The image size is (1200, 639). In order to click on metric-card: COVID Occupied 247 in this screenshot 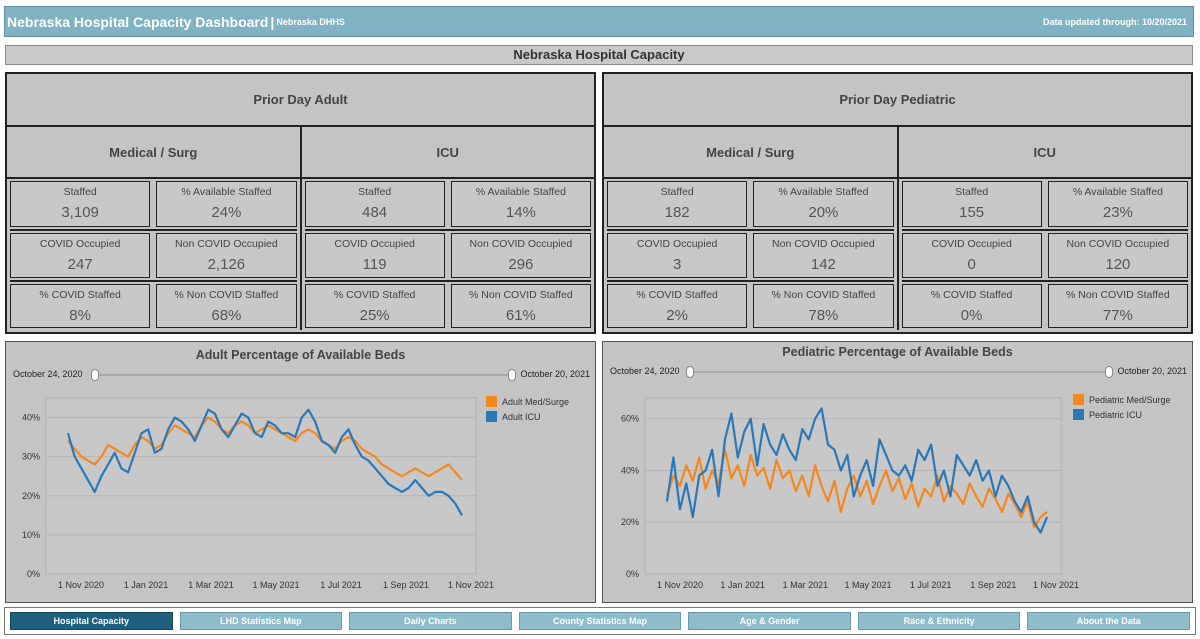, I will do `click(80, 255)`.